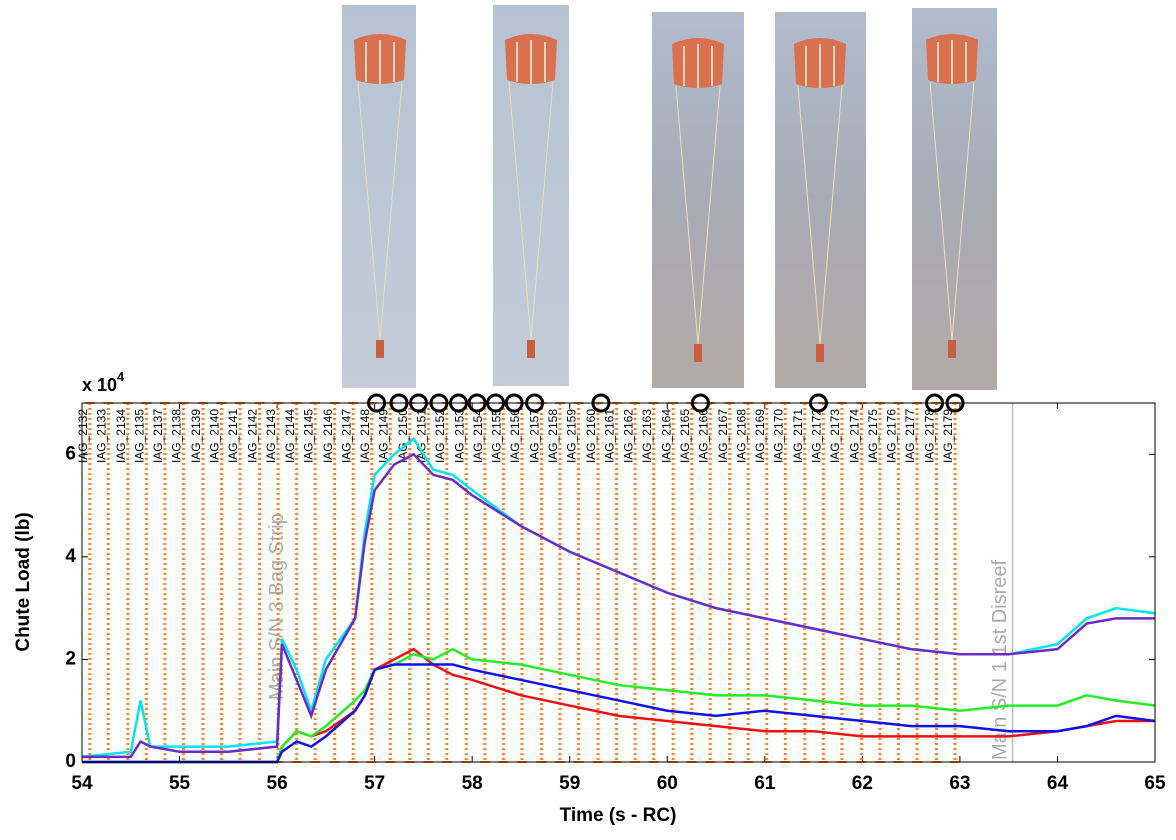 The image size is (1176, 840). What do you see at coordinates (703, 436) in the screenshot?
I see `frame-label: IAG_2166` at bounding box center [703, 436].